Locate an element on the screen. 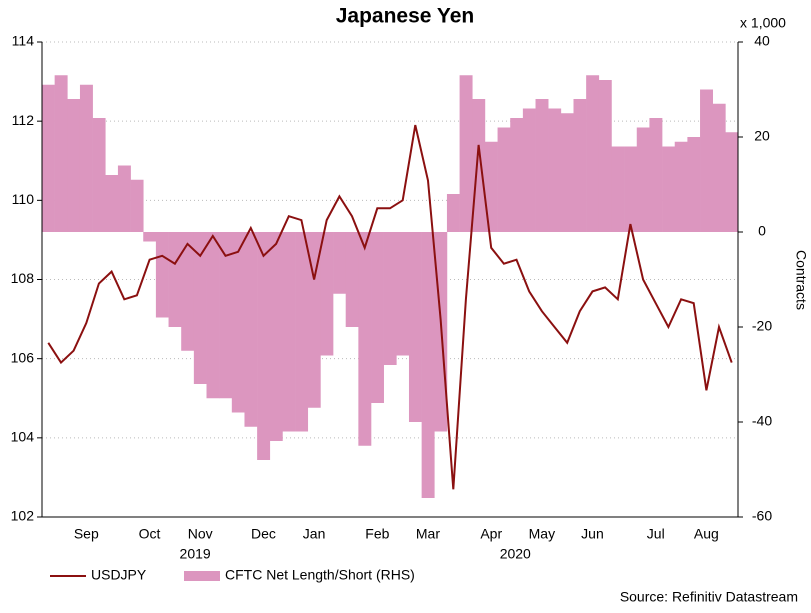 The width and height of the screenshot is (811, 613). x-tick-label: Mar is located at coordinates (428, 534).